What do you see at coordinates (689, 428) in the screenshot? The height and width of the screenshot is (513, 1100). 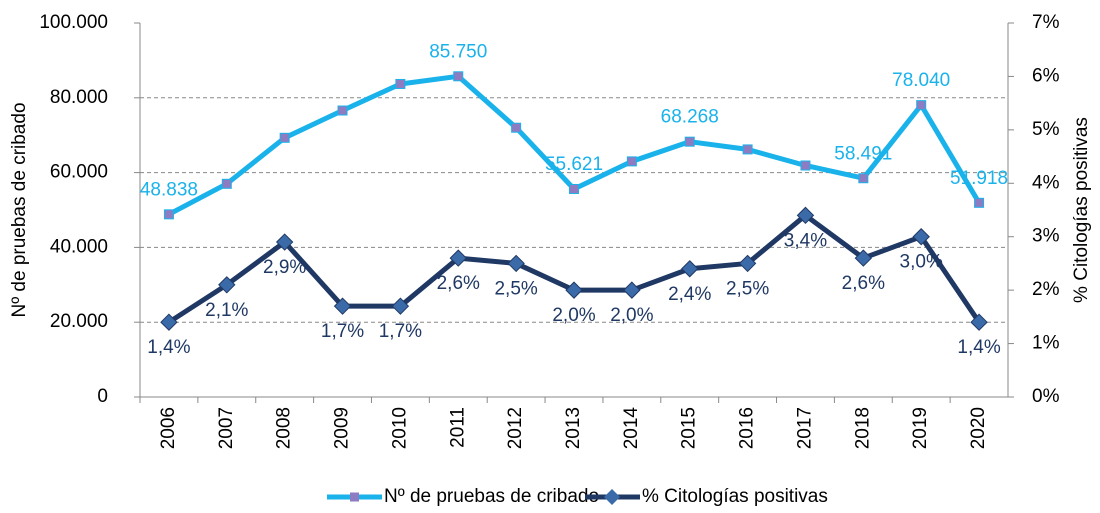 I see `x-tick-label: 2015` at bounding box center [689, 428].